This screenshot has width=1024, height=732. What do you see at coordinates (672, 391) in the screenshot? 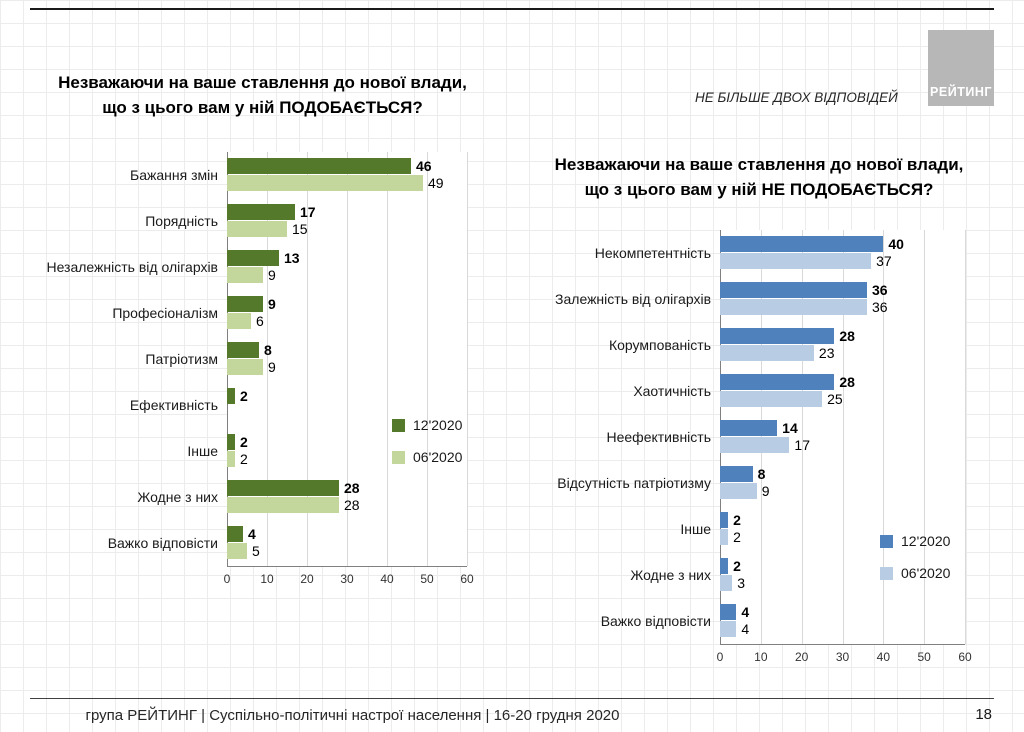
I see `category-label: Хаотичність` at bounding box center [672, 391].